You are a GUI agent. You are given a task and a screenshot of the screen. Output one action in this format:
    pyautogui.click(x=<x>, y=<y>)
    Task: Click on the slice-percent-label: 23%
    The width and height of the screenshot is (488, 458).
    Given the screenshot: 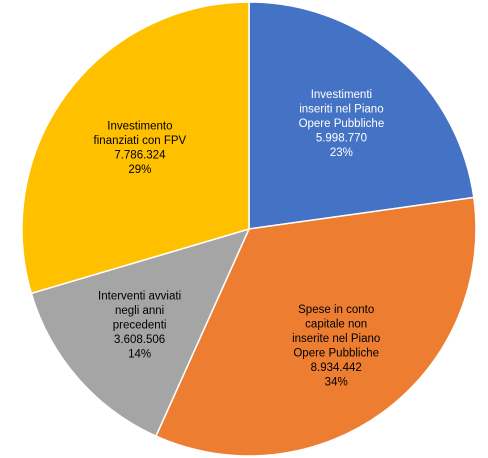 What is the action you would take?
    pyautogui.click(x=341, y=153)
    